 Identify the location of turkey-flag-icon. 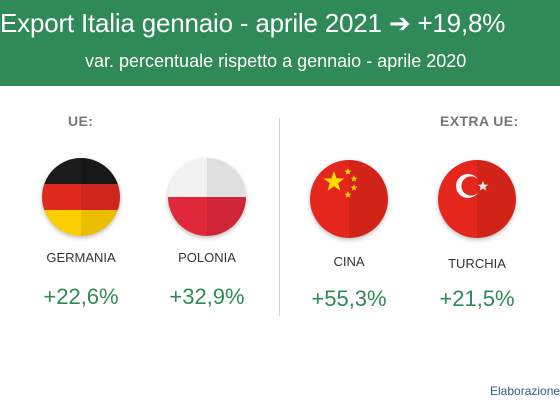
(477, 199).